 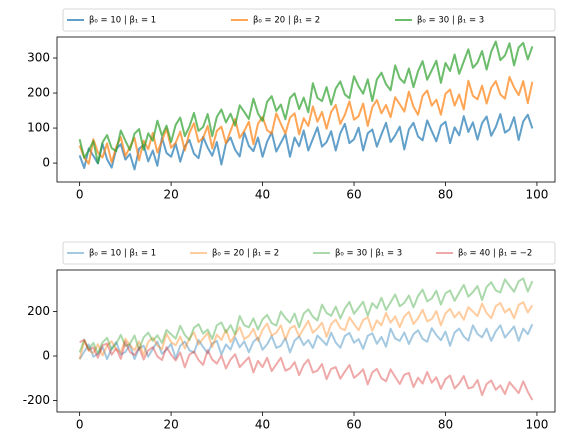 I want to click on y-tick-label: -200, so click(x=36, y=400).